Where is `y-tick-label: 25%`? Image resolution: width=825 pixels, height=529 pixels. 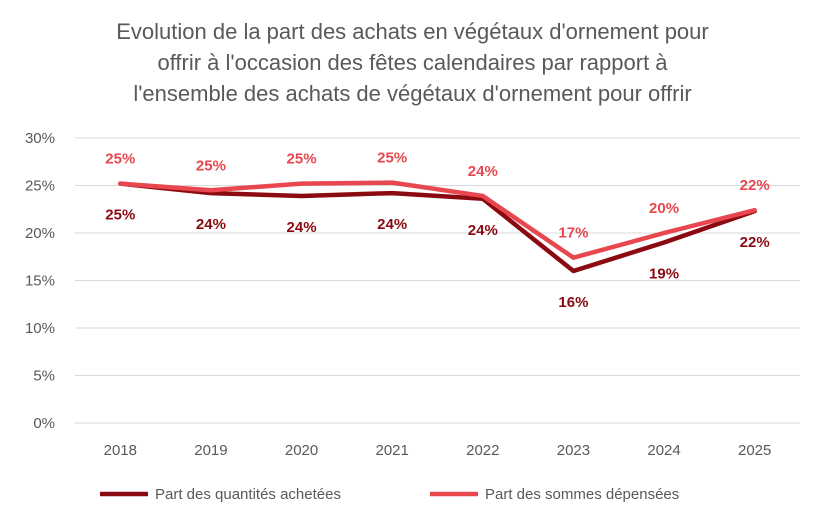 y-tick-label: 25% is located at coordinates (40, 186).